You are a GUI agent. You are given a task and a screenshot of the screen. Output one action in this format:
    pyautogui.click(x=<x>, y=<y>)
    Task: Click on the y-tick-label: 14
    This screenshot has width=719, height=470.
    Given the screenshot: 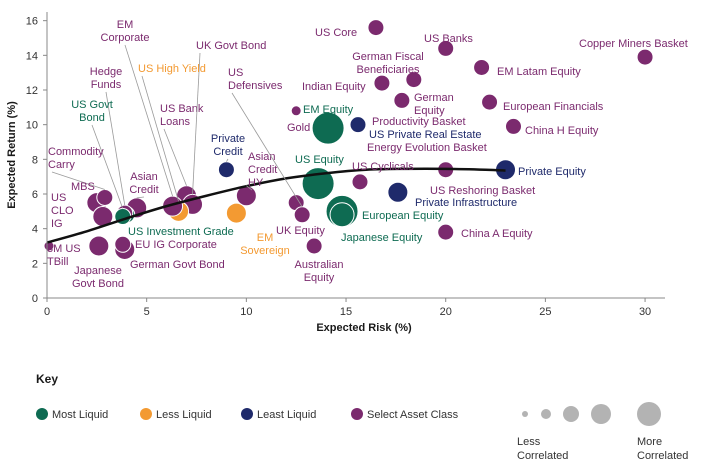 What is the action you would take?
    pyautogui.click(x=32, y=56)
    